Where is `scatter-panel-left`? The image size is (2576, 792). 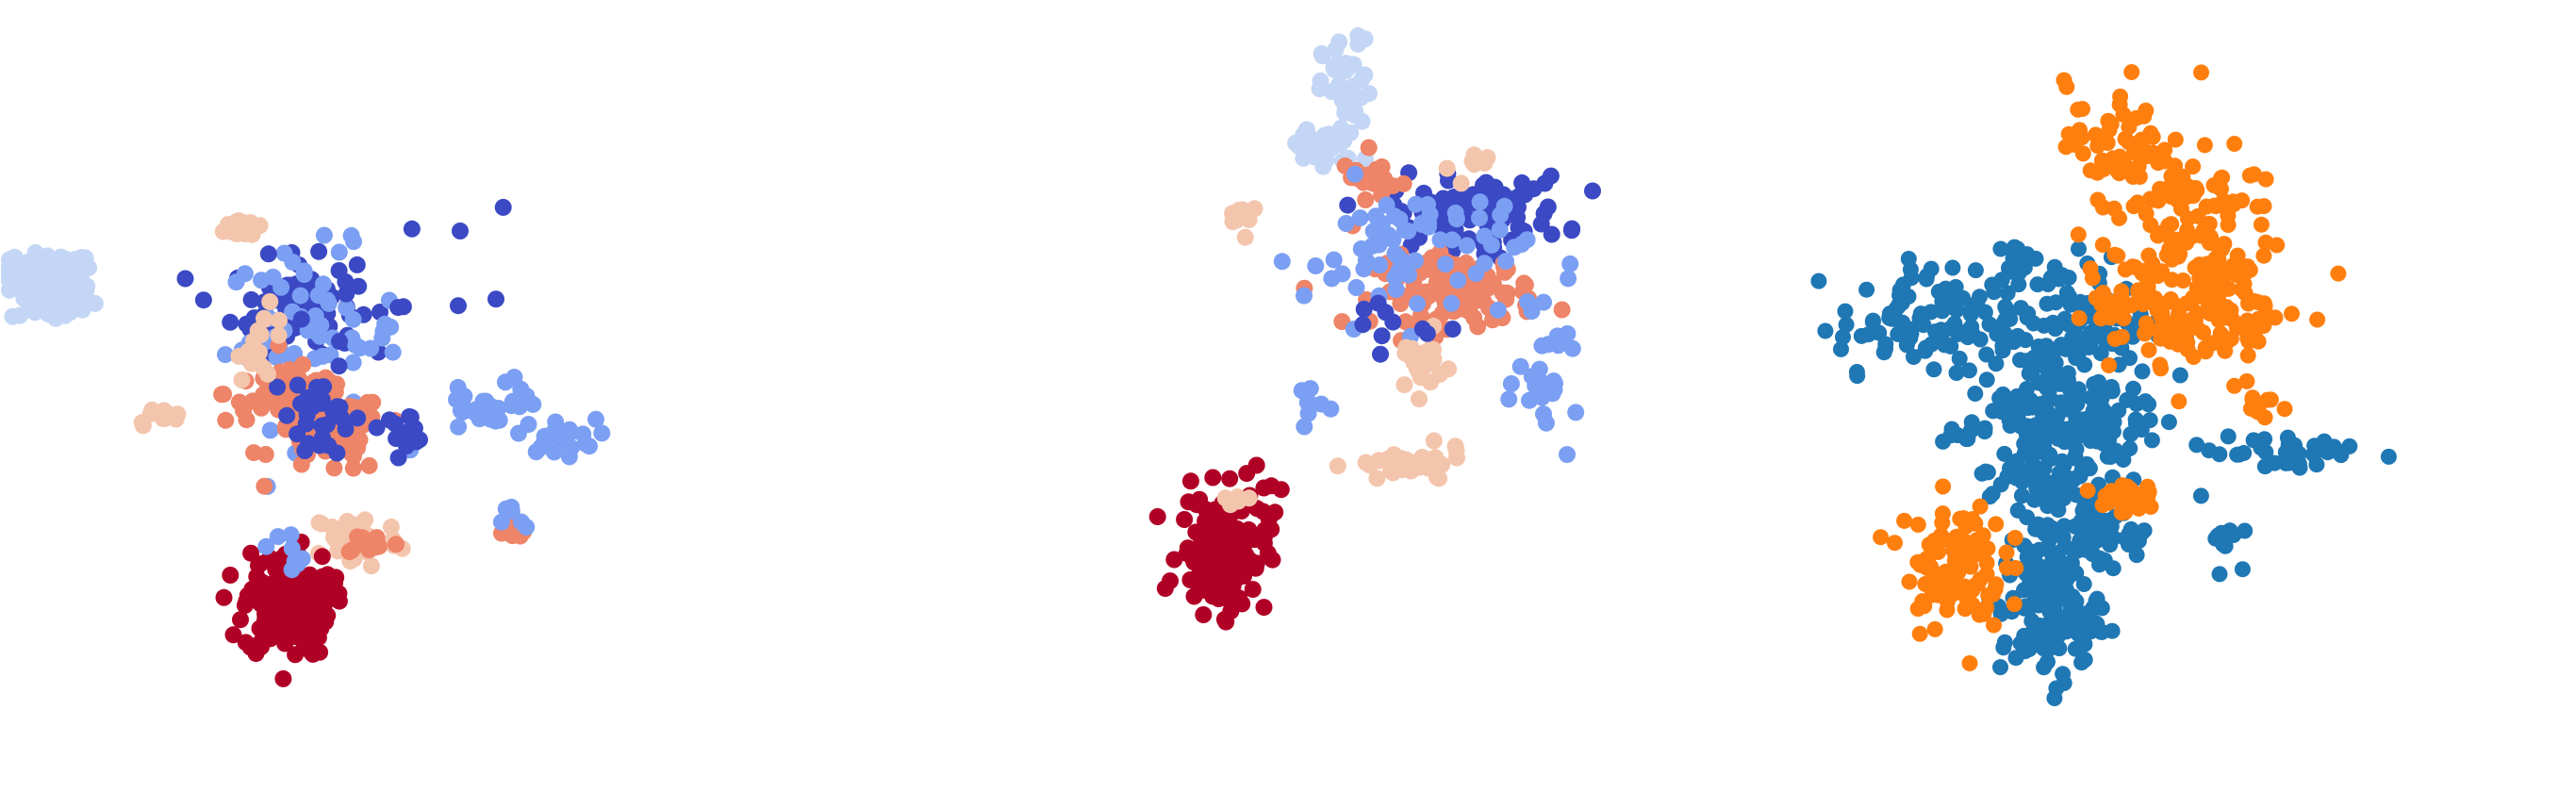 scatter-panel-left is located at coordinates (306, 442).